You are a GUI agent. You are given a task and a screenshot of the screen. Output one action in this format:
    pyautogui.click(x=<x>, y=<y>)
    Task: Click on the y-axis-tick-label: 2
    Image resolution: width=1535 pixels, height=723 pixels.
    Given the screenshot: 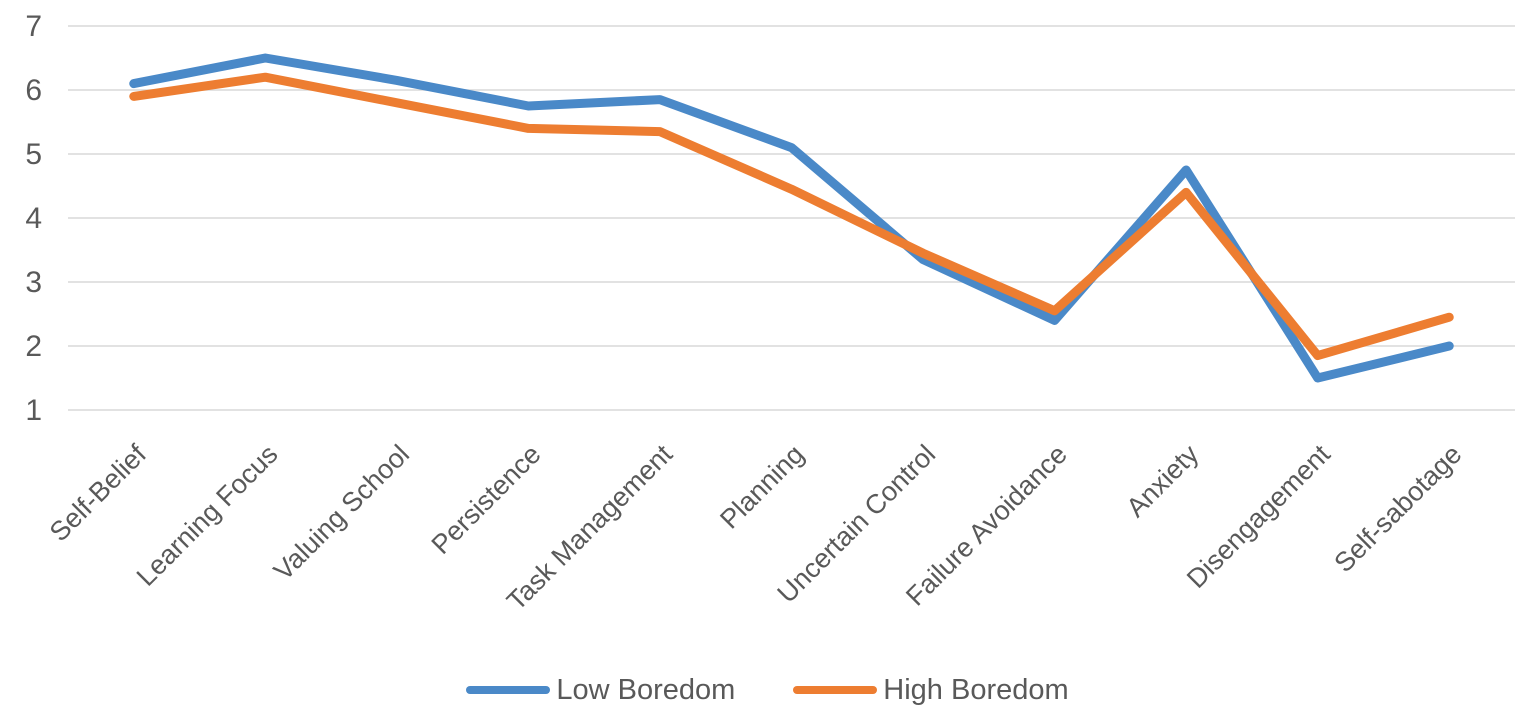 What is the action you would take?
    pyautogui.click(x=33, y=346)
    